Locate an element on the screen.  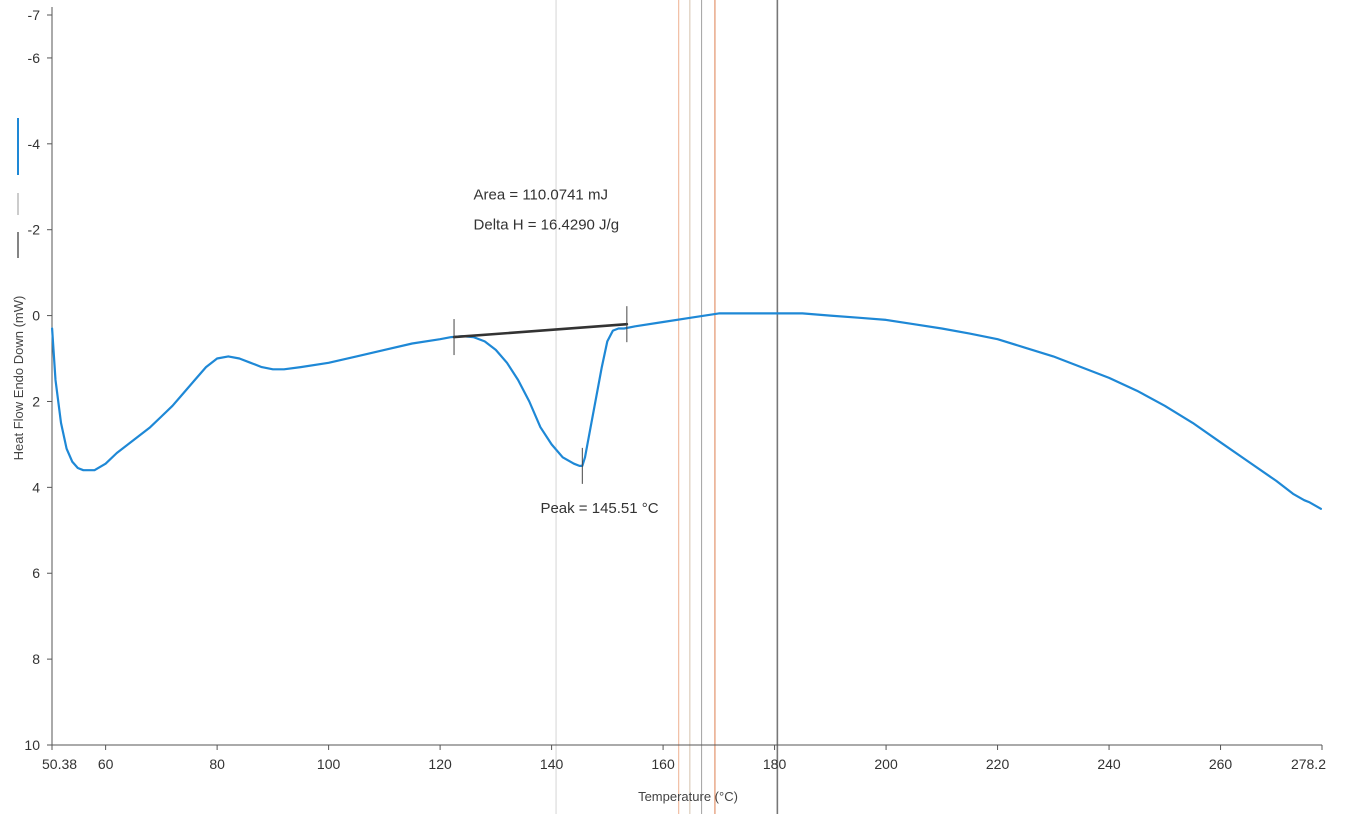
x-tick-label: 220 is located at coordinates (998, 764).